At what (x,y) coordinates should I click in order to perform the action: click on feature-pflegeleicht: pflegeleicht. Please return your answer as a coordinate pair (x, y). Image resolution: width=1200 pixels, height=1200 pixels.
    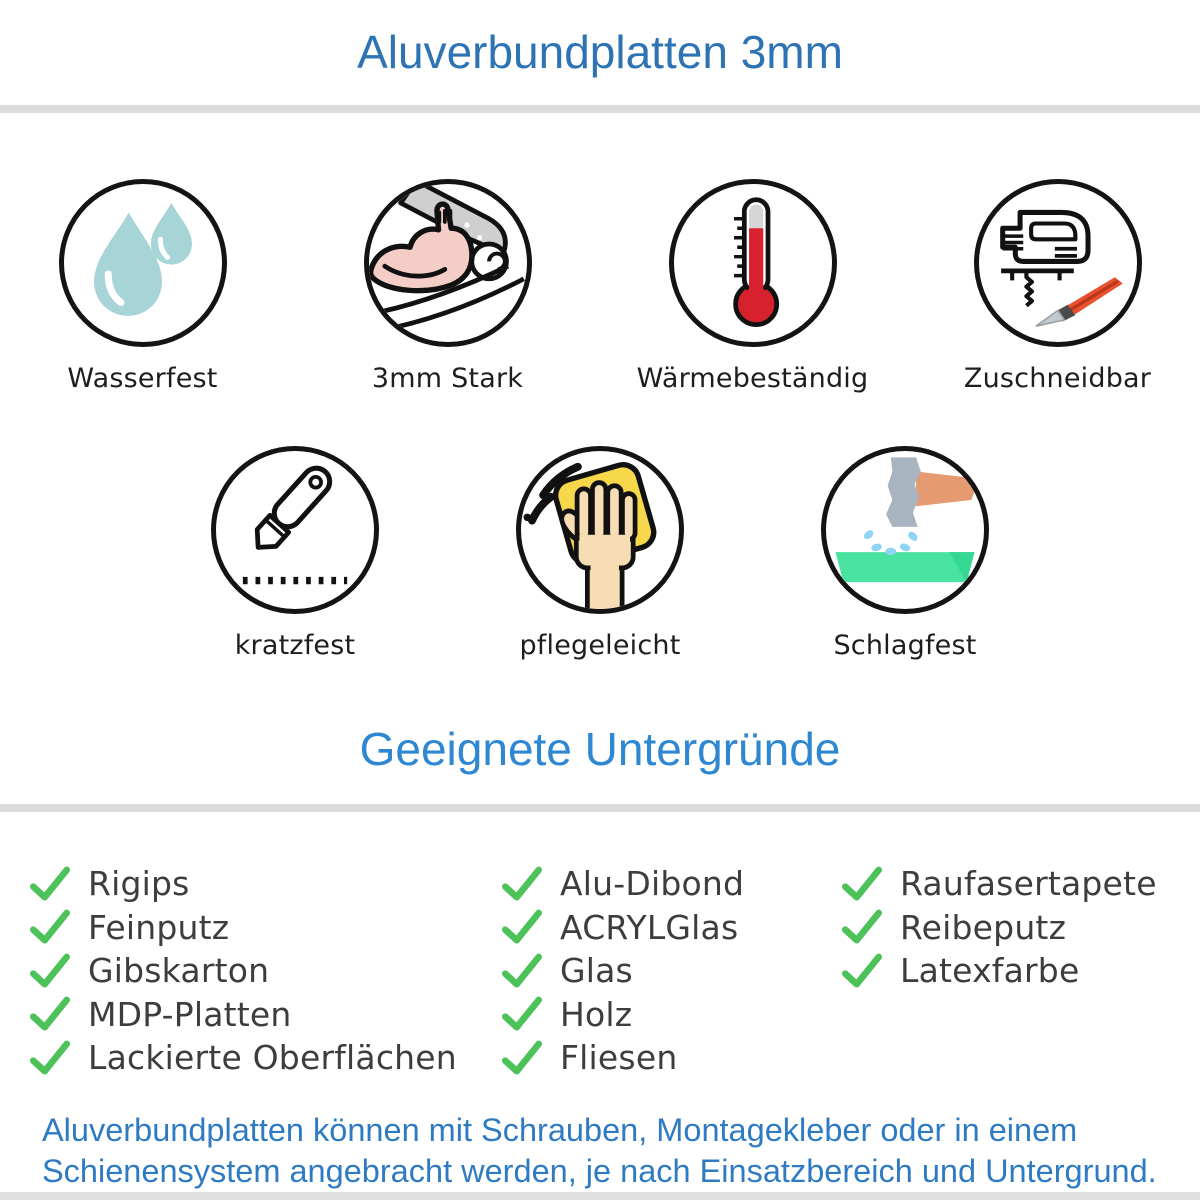
    Looking at the image, I should click on (600, 555).